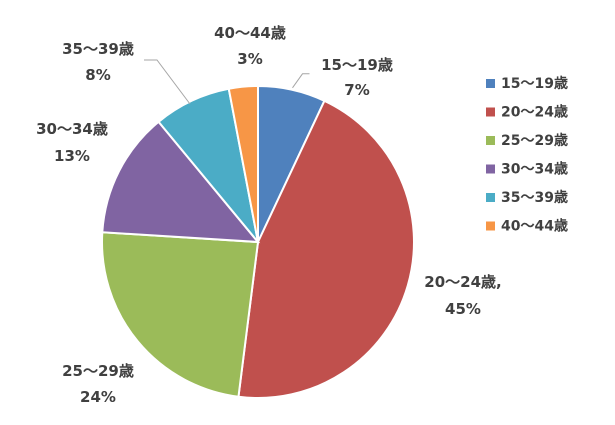 Image resolution: width=615 pixels, height=425 pixels. I want to click on data-label-value-1: 7%, so click(356, 90).